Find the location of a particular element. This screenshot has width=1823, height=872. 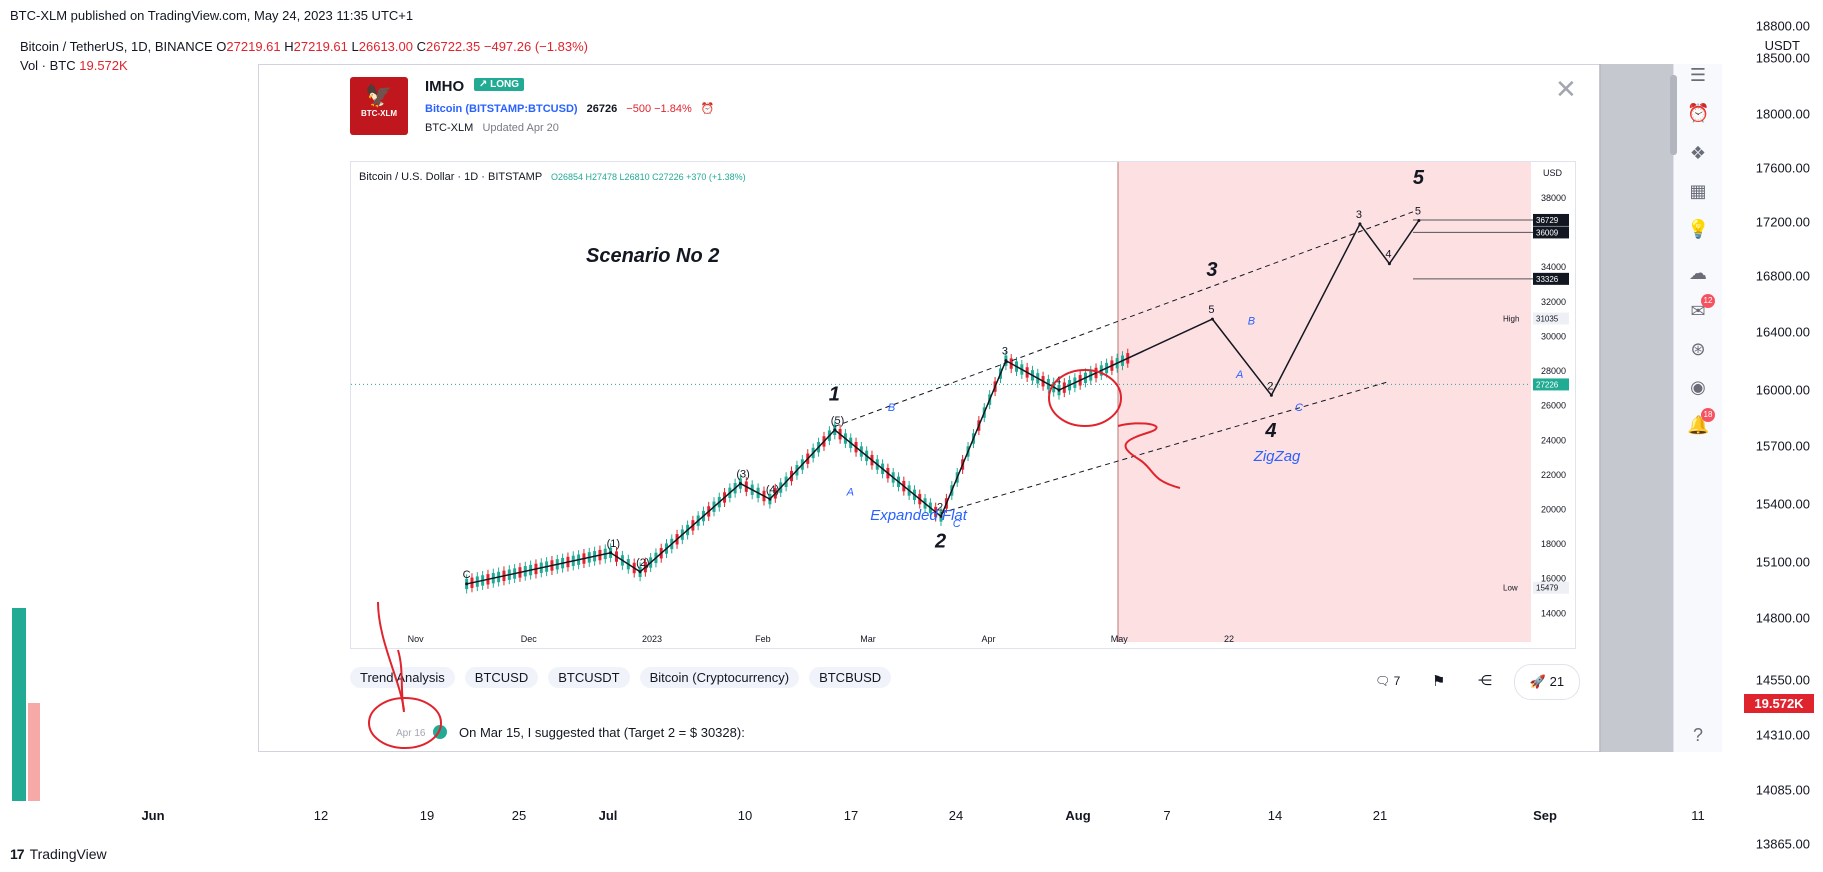

close-label: C is located at coordinates (421, 46).